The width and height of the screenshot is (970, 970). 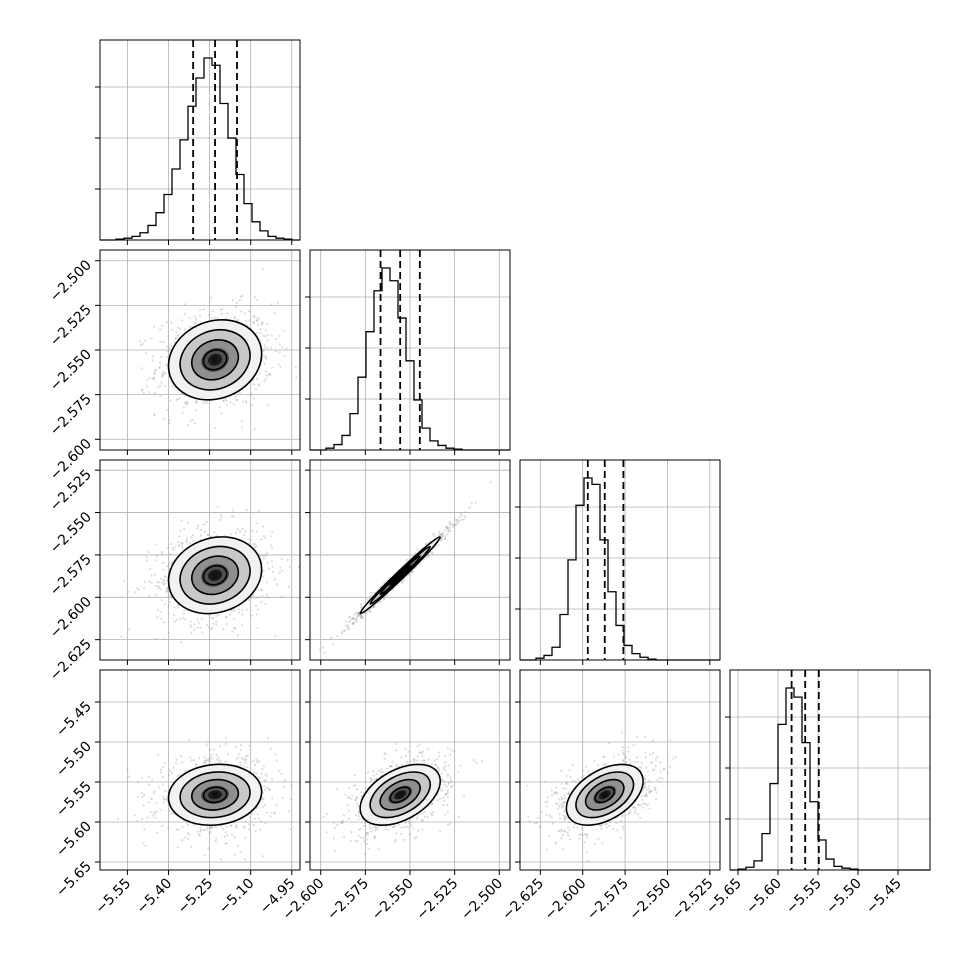 What do you see at coordinates (393, 900) in the screenshot?
I see `x-tick-label: −2.550` at bounding box center [393, 900].